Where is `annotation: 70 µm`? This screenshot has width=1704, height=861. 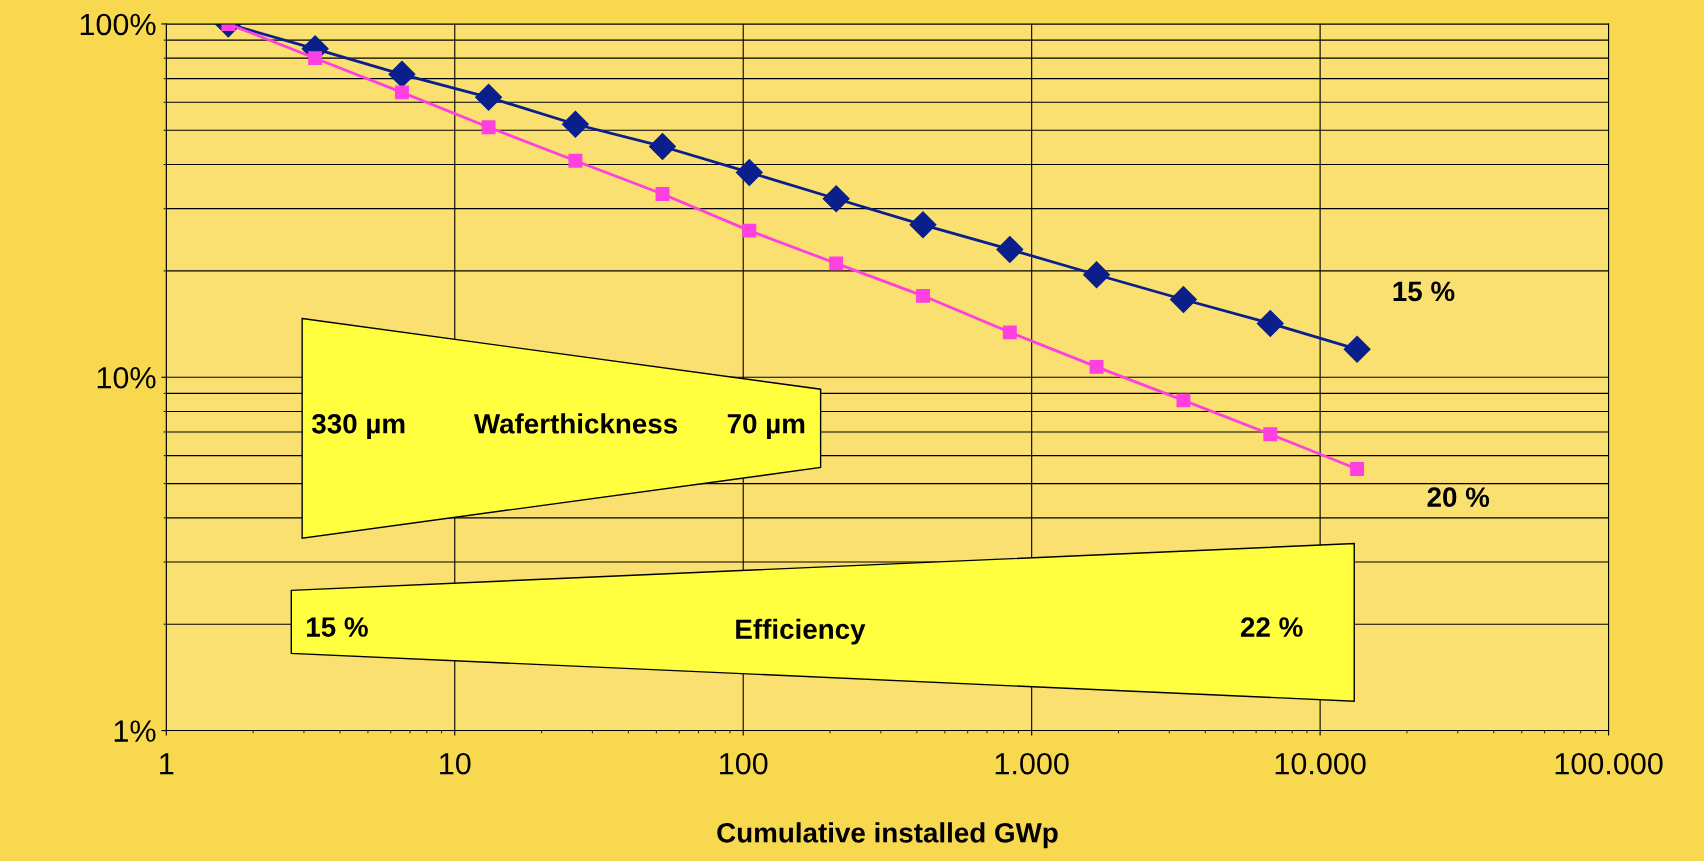
annotation: 70 µm is located at coordinates (766, 426).